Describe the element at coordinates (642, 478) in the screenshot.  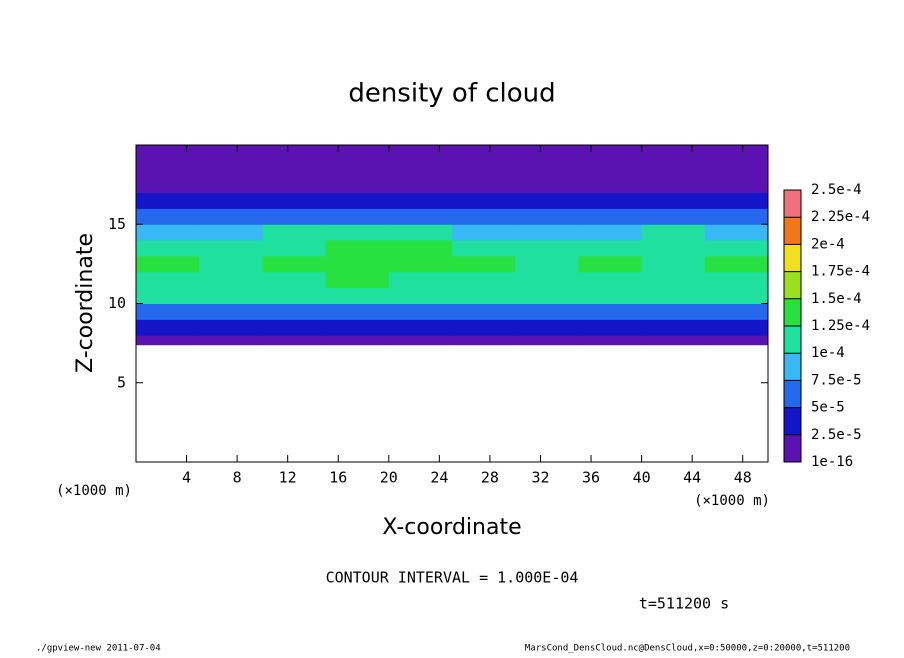
I see `x-tick-label: 40` at that location.